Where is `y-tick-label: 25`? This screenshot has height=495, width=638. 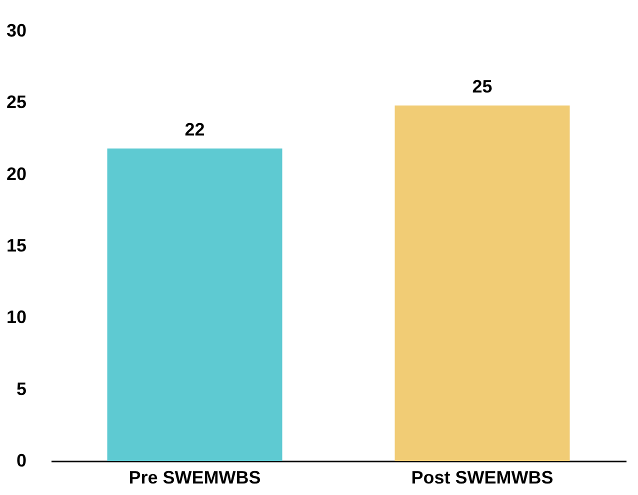
y-tick-label: 25 is located at coordinates (16, 102).